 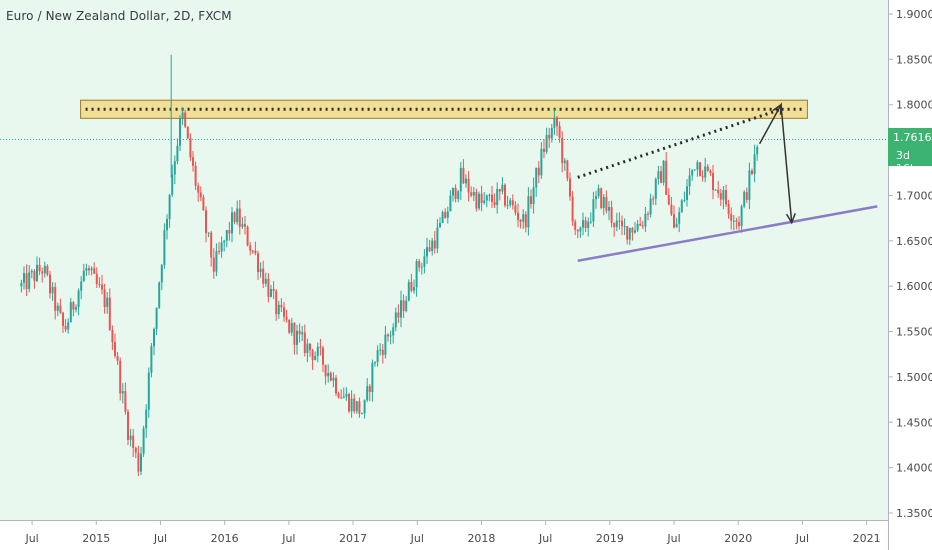 What do you see at coordinates (912, 137) in the screenshot?
I see `last-price-value: 1.76165` at bounding box center [912, 137].